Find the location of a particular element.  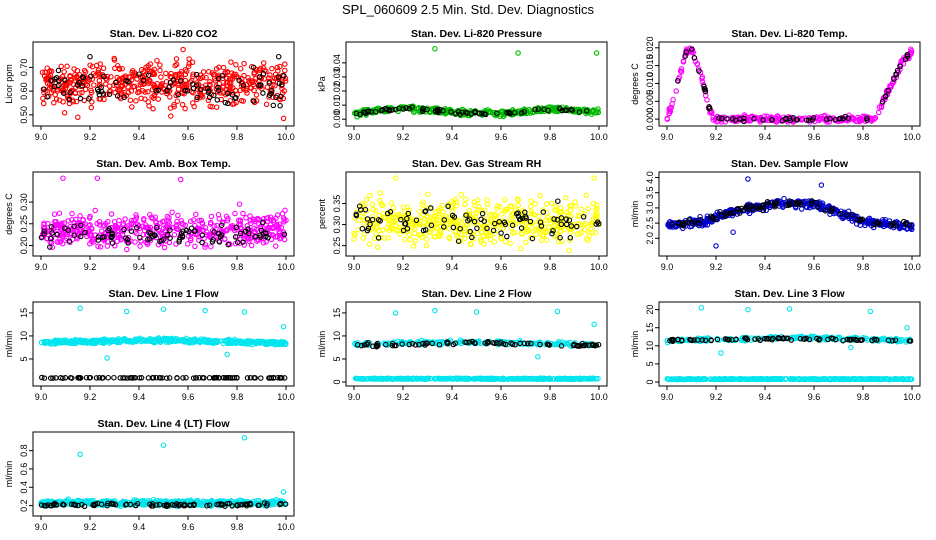

plot-frame is located at coordinates (789, 84).